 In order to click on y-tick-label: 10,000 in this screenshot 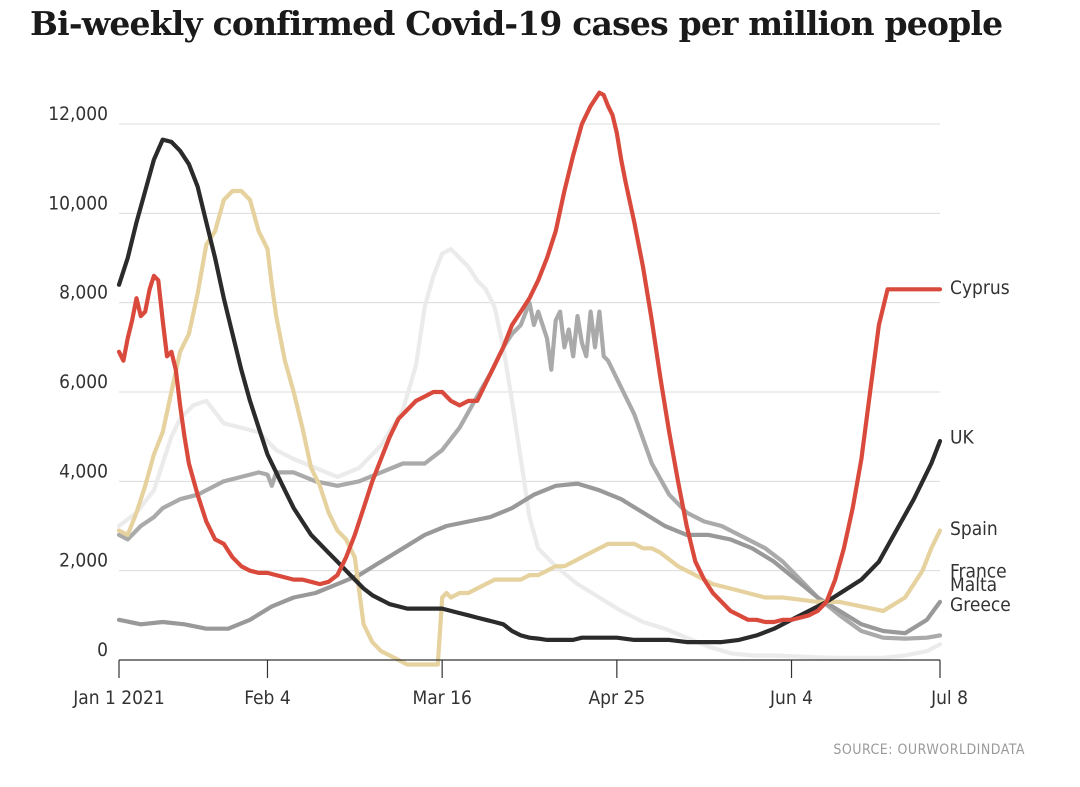, I will do `click(78, 203)`.